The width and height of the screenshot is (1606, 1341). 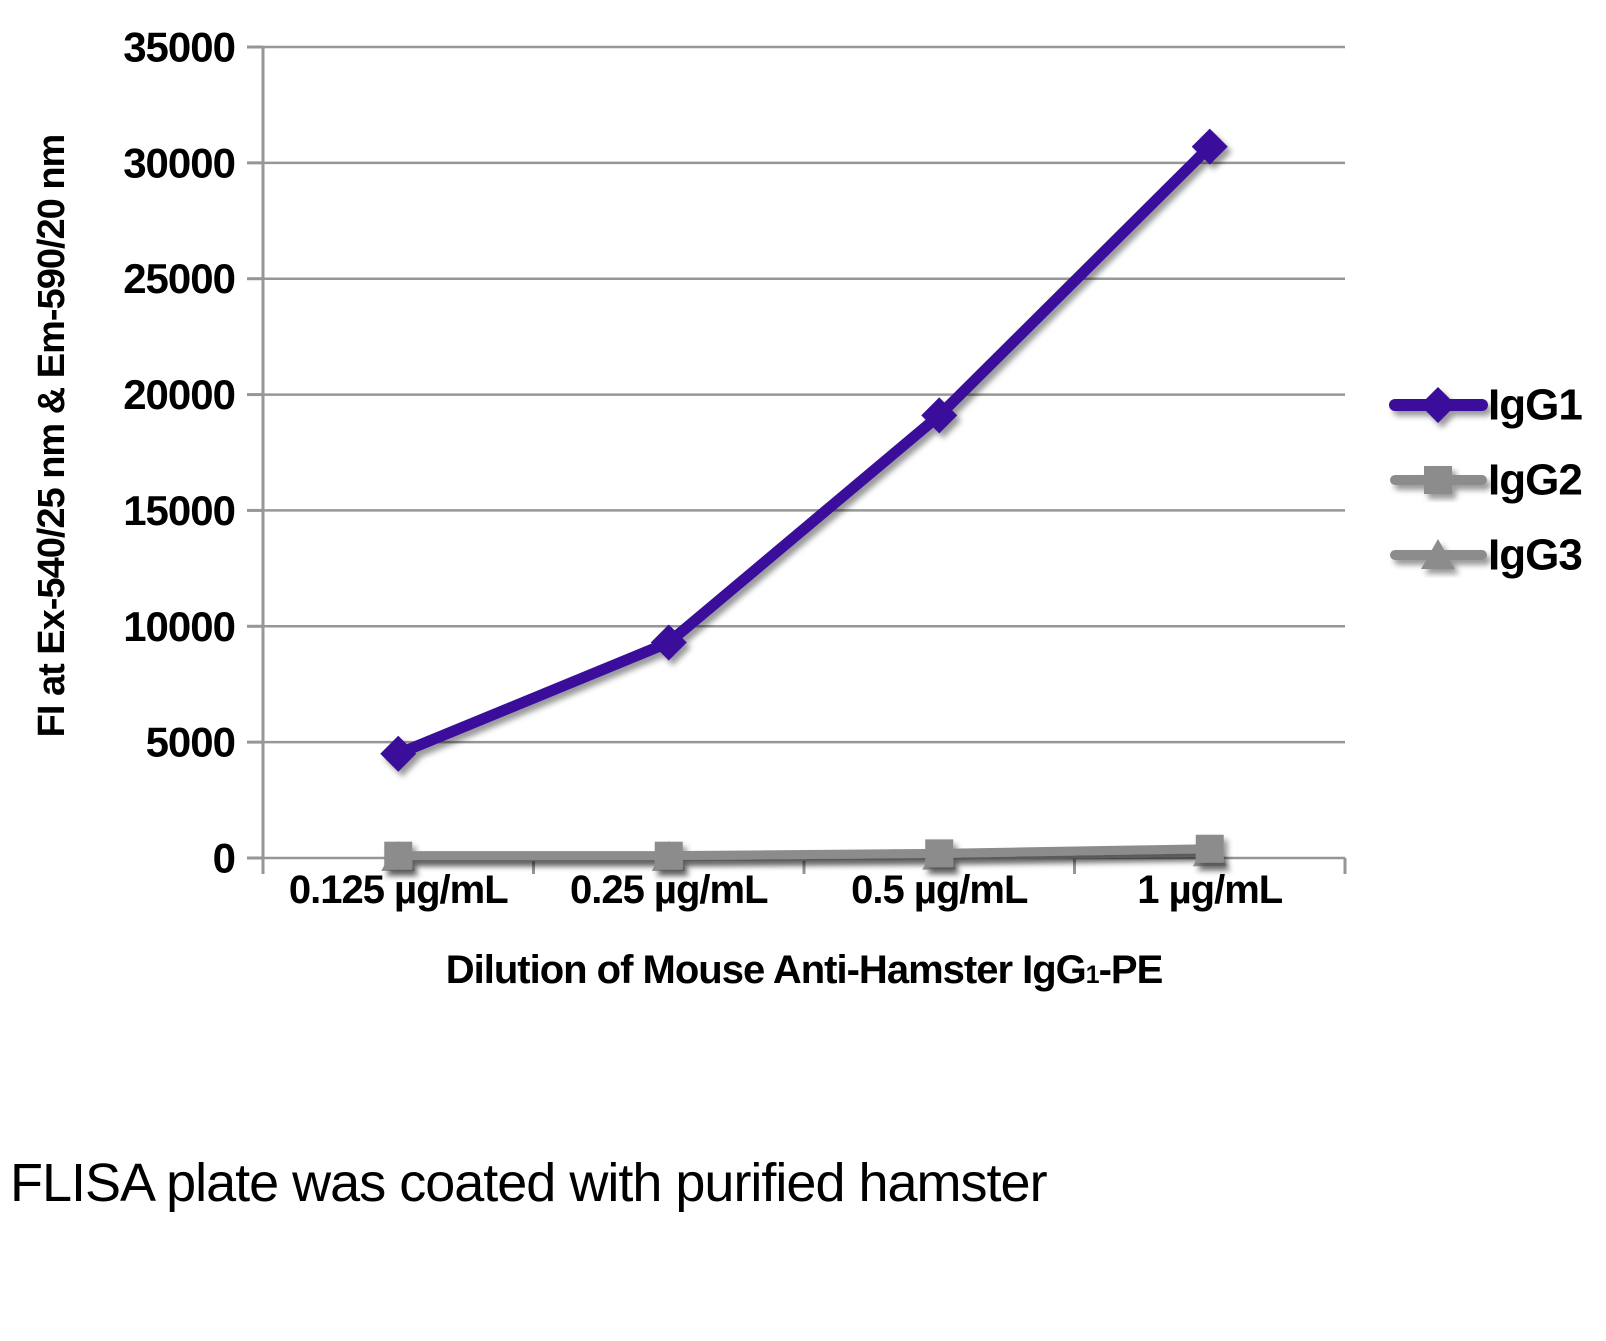 I want to click on legend-IgG2-marker-icon, so click(x=1438, y=480).